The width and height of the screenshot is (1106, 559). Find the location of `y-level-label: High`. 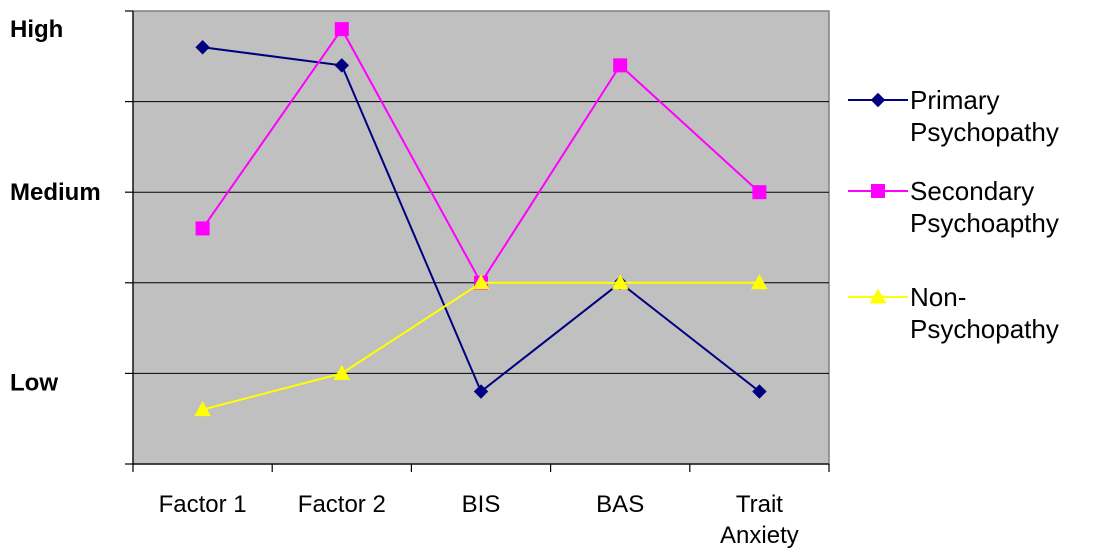

y-level-label: High is located at coordinates (36, 29).